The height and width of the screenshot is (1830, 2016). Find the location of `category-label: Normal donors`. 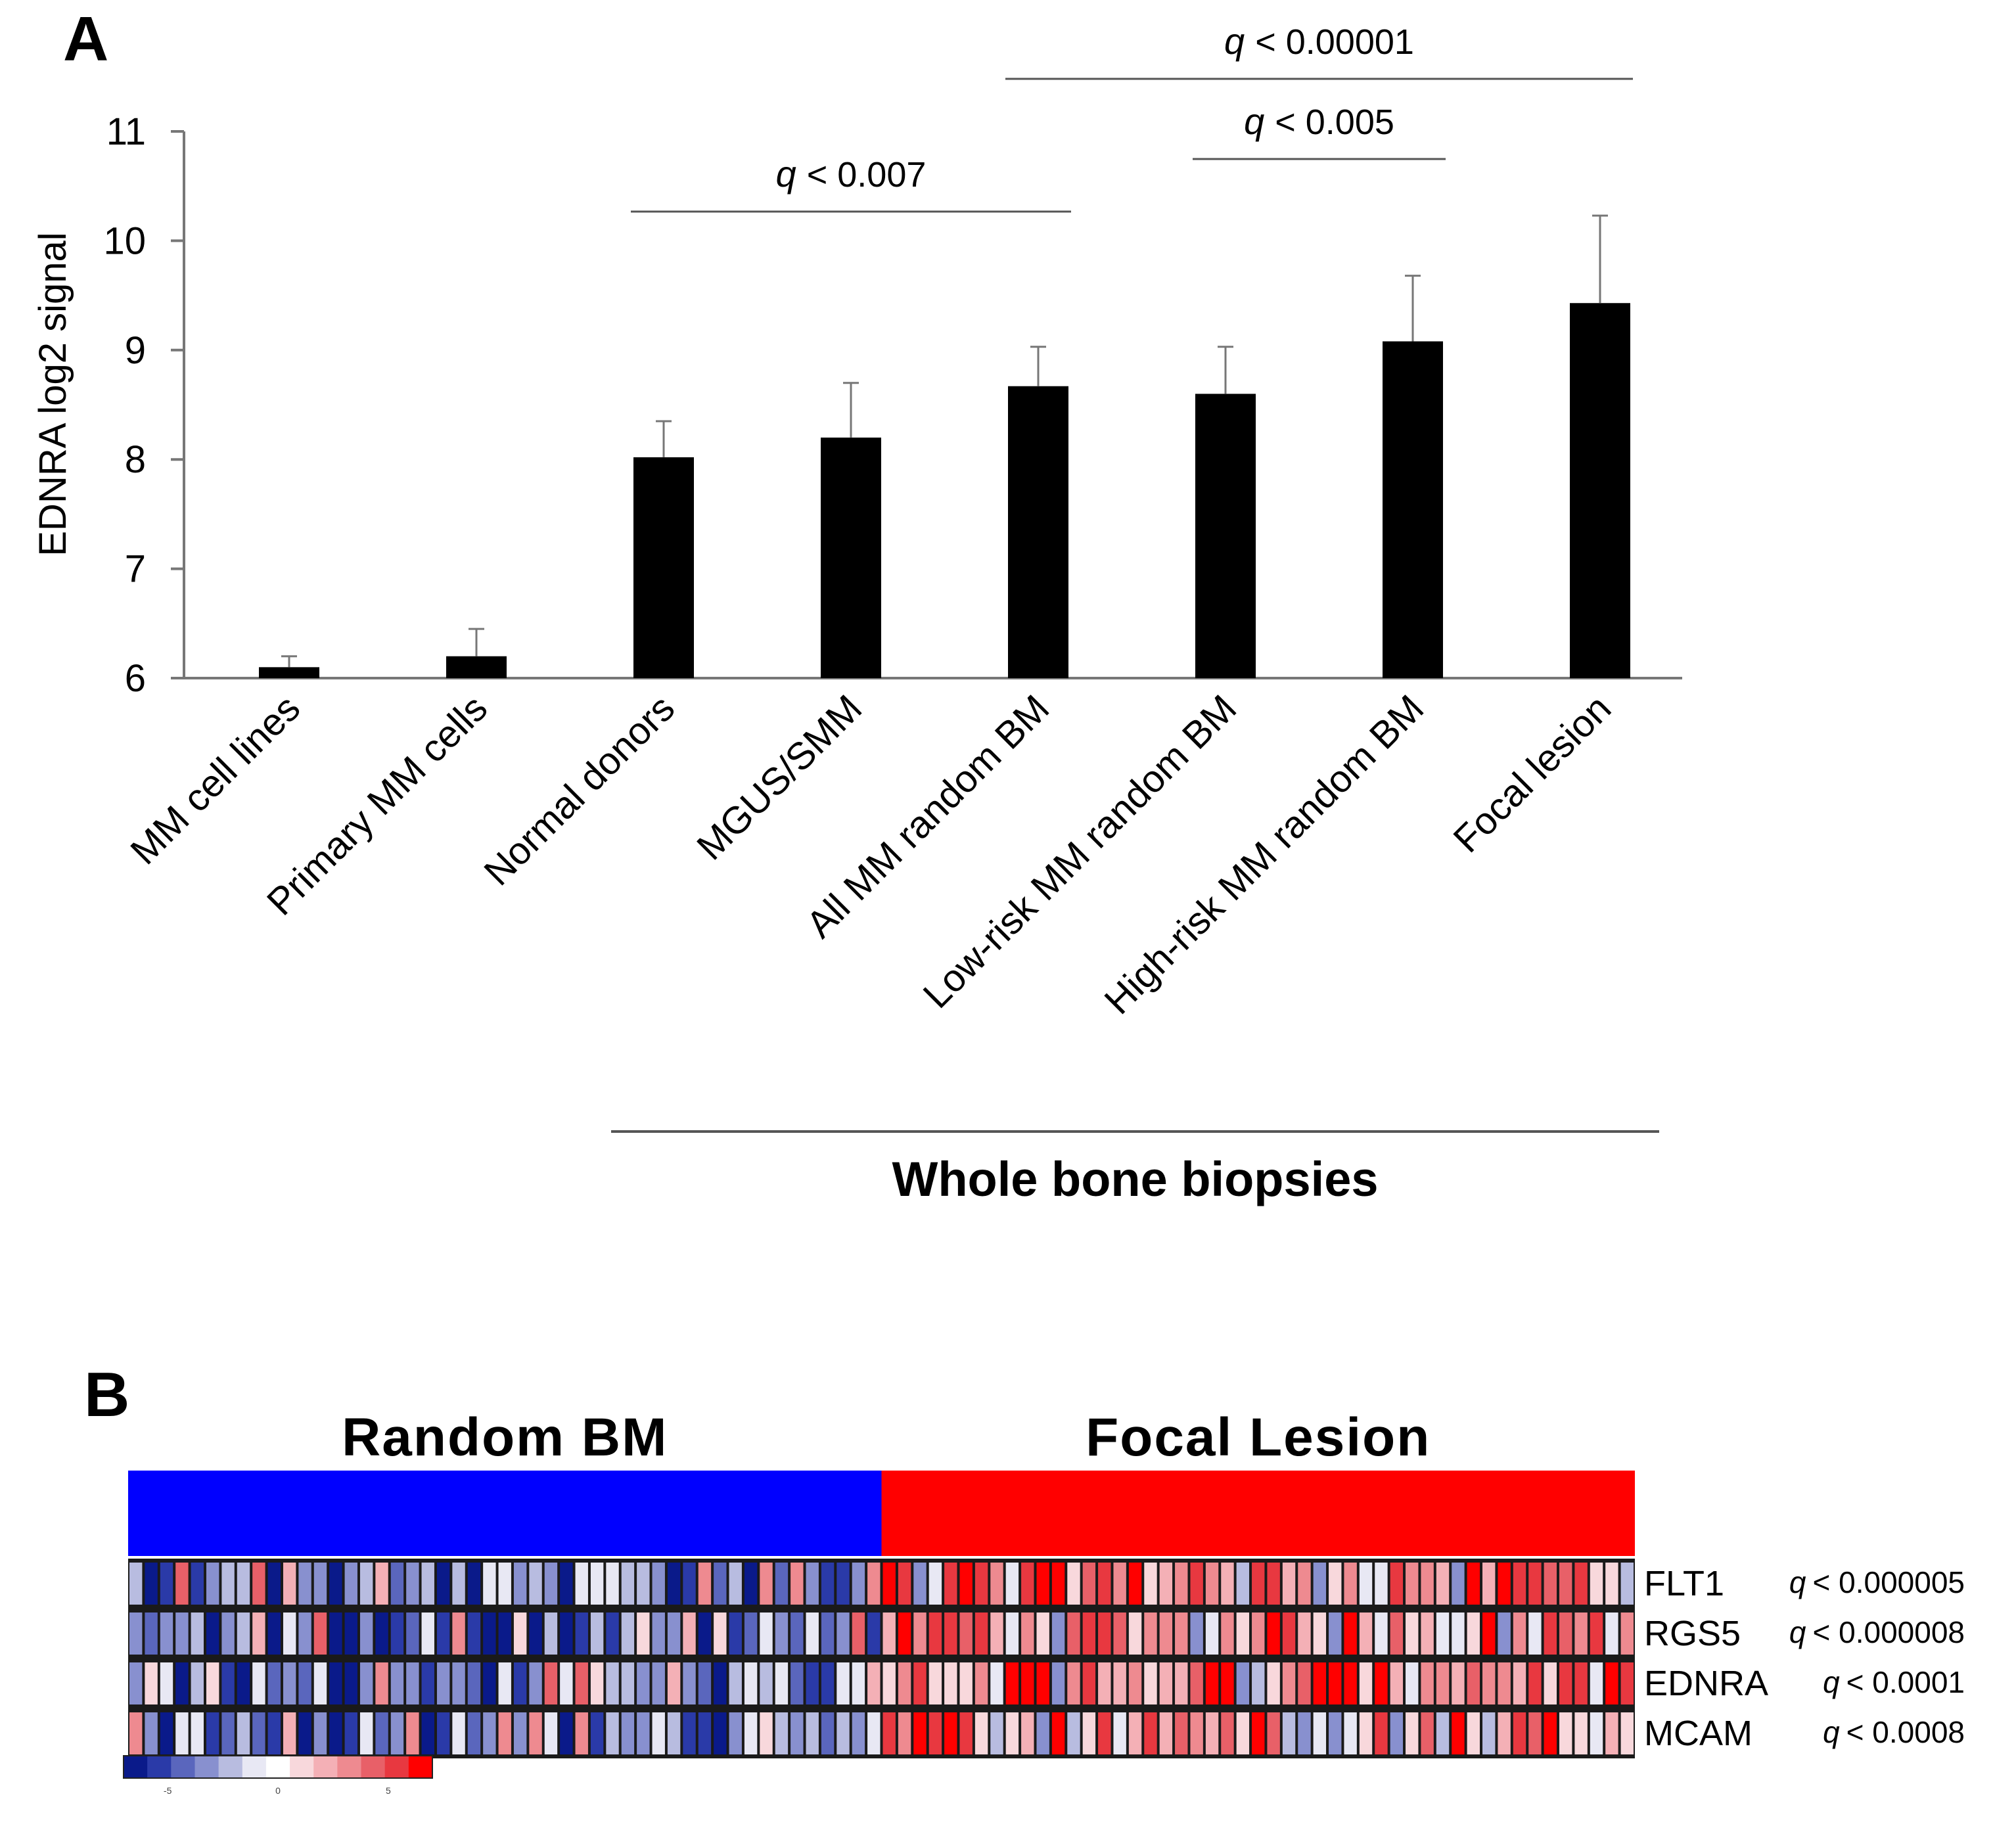

category-label: Normal donors is located at coordinates (579, 790).